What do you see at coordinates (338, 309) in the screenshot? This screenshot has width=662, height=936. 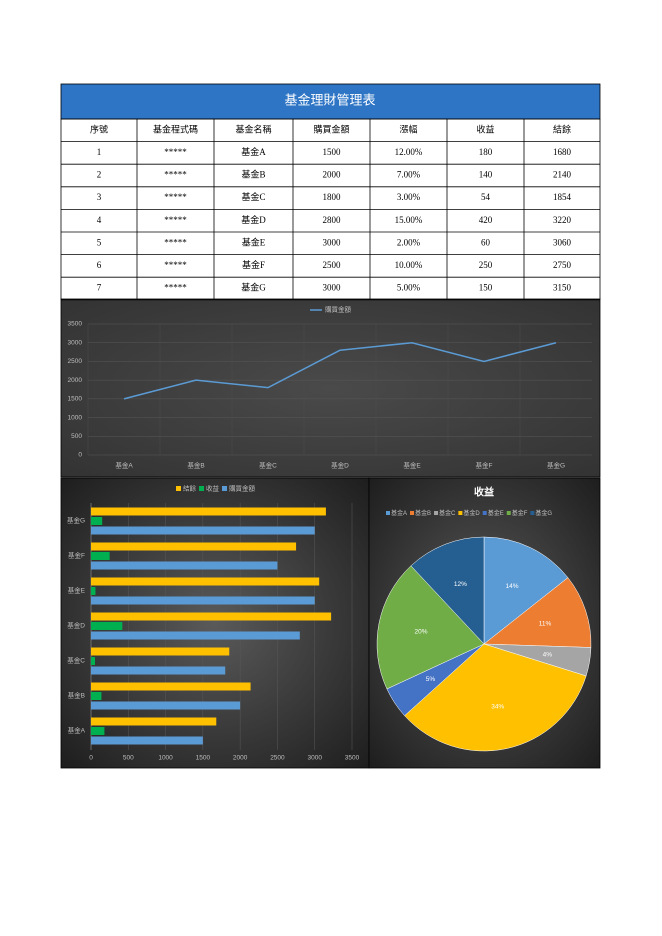 I see `legend-label: 購買金額` at bounding box center [338, 309].